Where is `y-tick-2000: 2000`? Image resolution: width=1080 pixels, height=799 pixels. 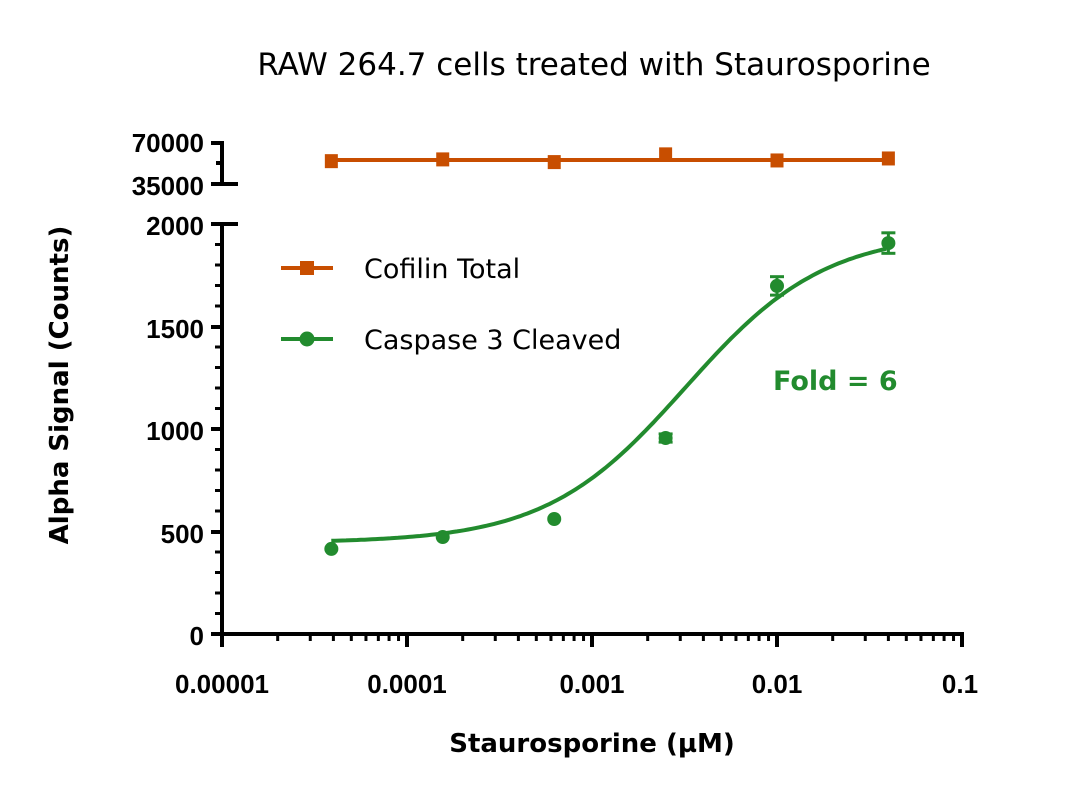 y-tick-2000: 2000 is located at coordinates (175, 226).